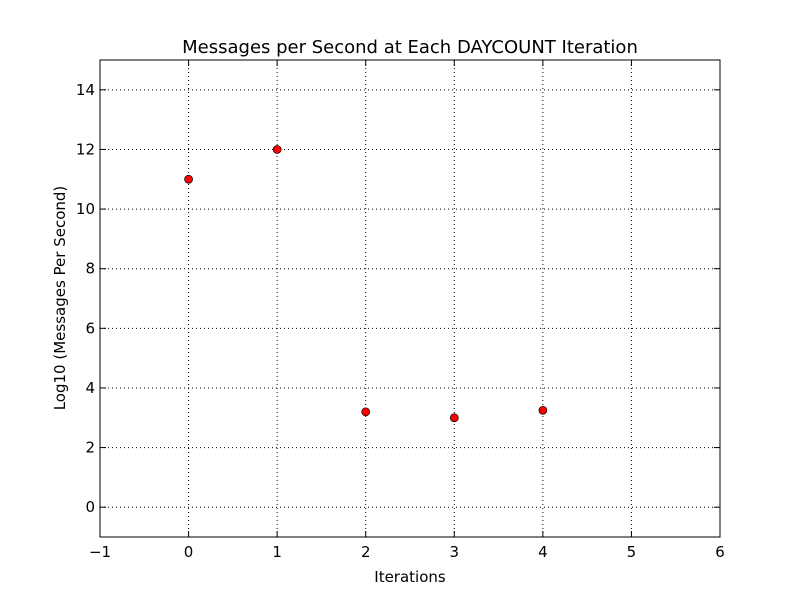  I want to click on y-tick-label: 10, so click(85, 209).